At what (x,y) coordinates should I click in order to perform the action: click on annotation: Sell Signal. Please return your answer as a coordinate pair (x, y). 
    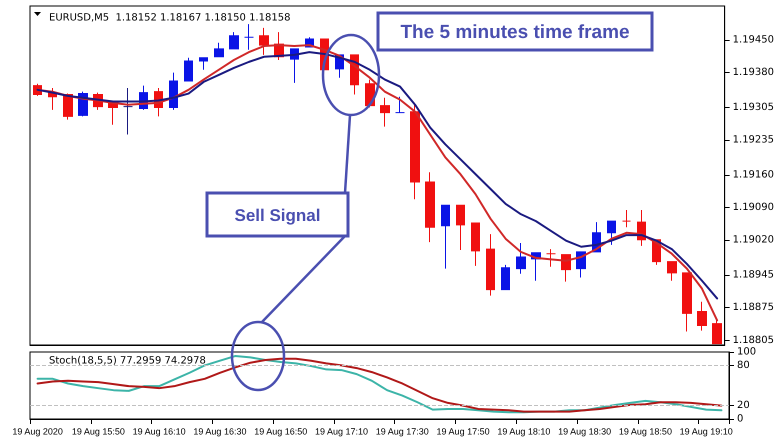
    Looking at the image, I should click on (277, 215).